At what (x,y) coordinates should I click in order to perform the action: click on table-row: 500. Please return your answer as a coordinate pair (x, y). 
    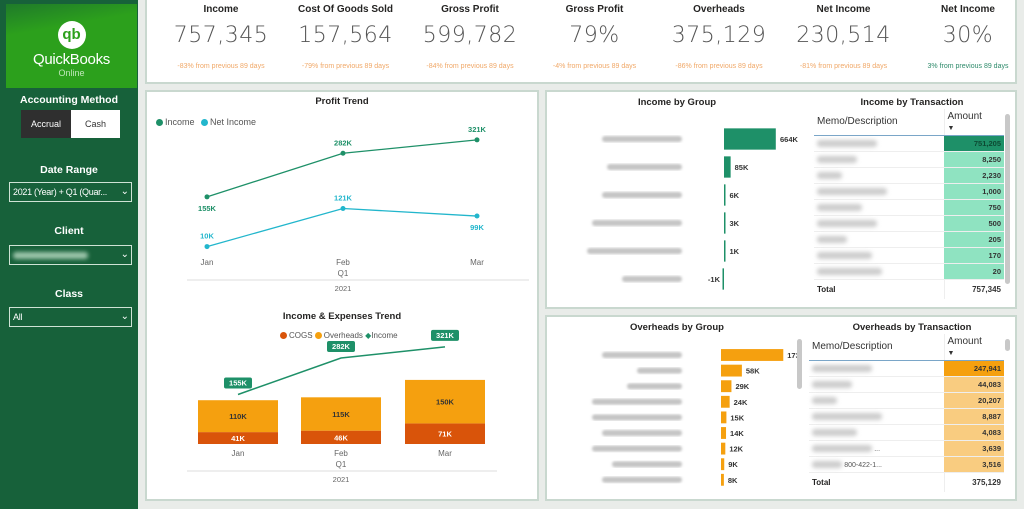
    Looking at the image, I should click on (909, 223).